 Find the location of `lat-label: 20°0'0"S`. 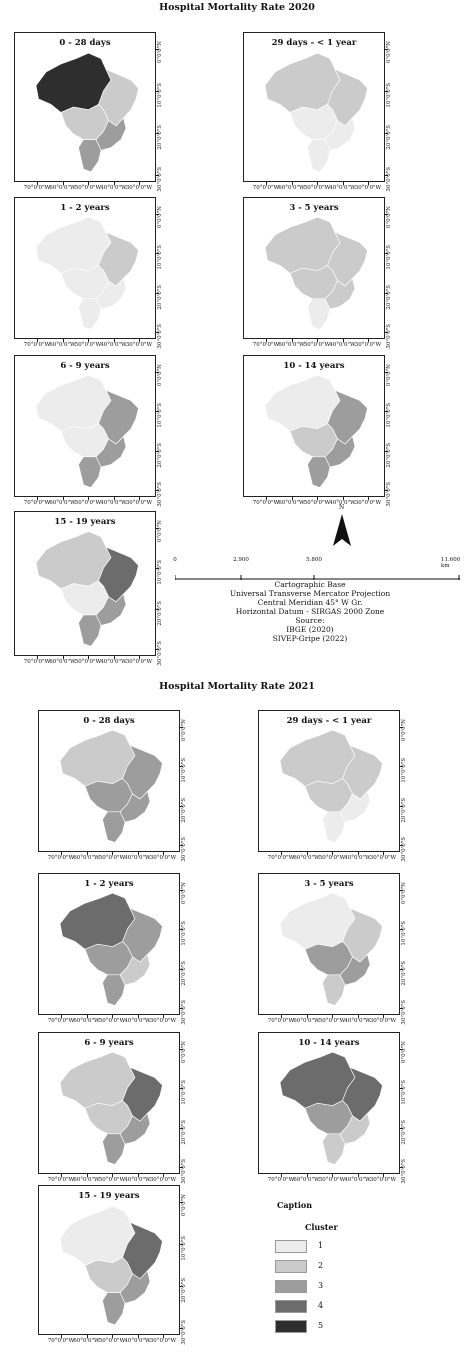

lat-label: 20°0'0"S is located at coordinates (404, 973).